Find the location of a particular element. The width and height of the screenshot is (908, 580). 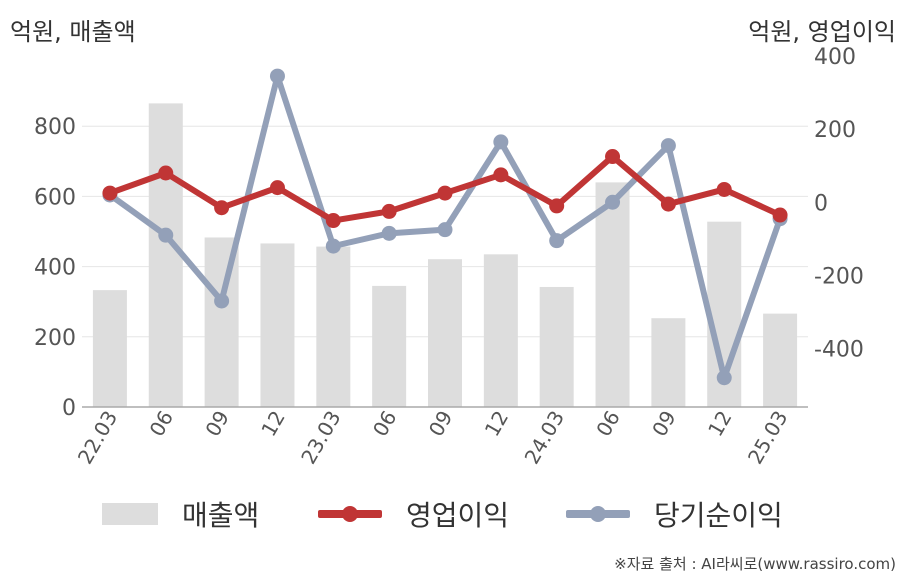

left-axis-tick-label: 400 is located at coordinates (55, 268).